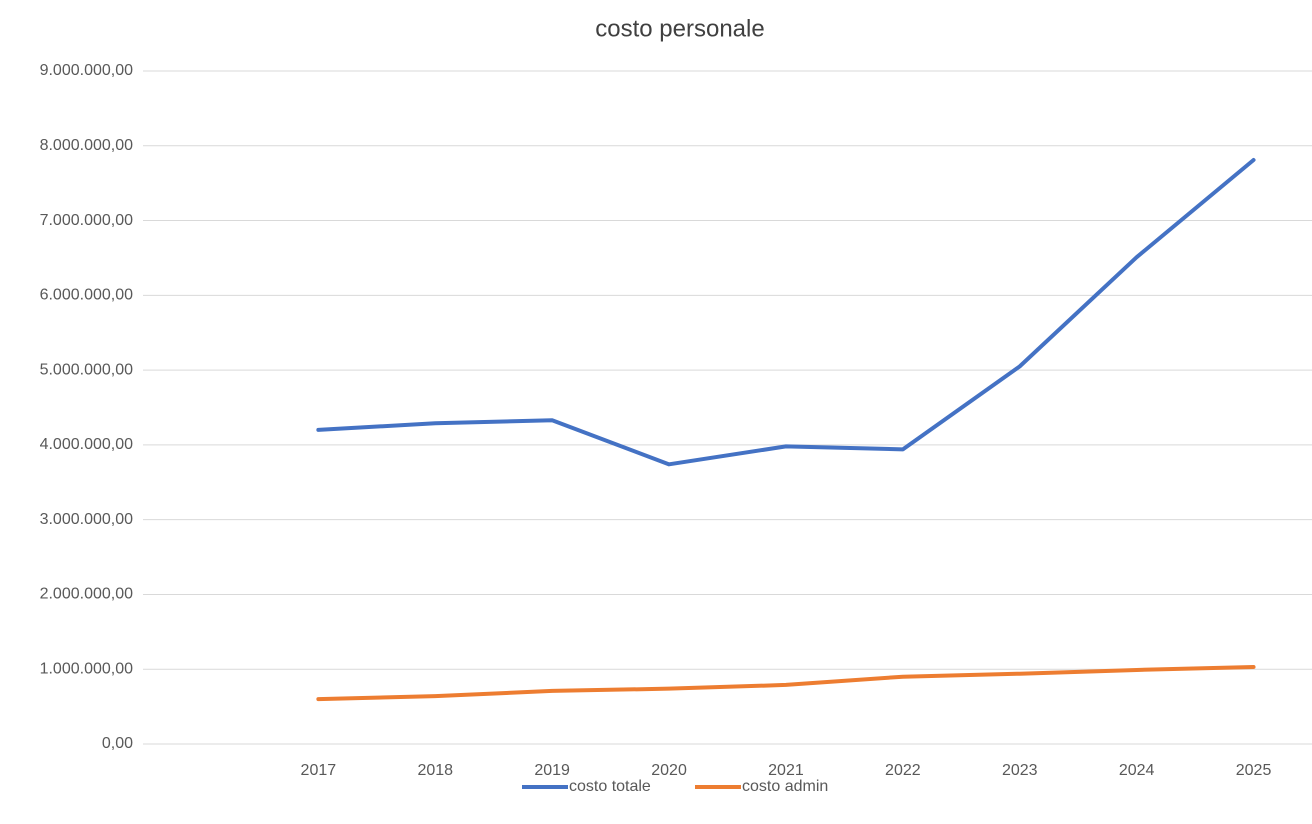  I want to click on legend-label: costo admin, so click(785, 786).